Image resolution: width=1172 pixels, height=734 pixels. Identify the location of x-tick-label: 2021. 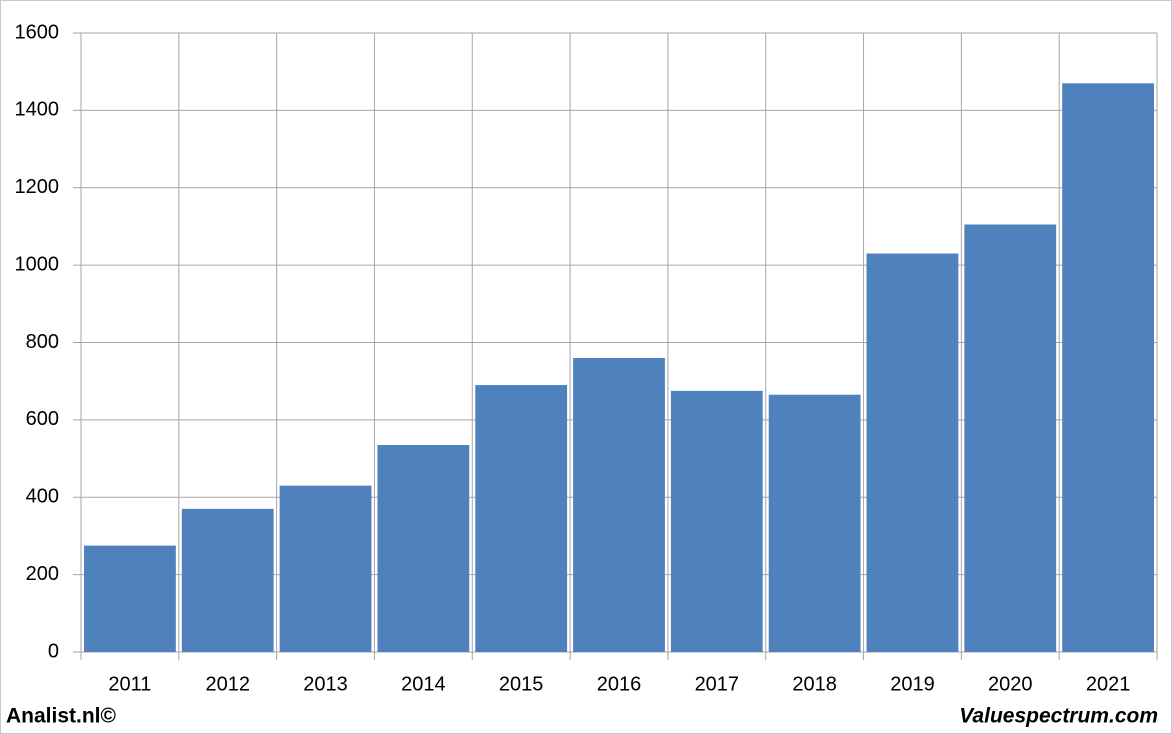
(1108, 684).